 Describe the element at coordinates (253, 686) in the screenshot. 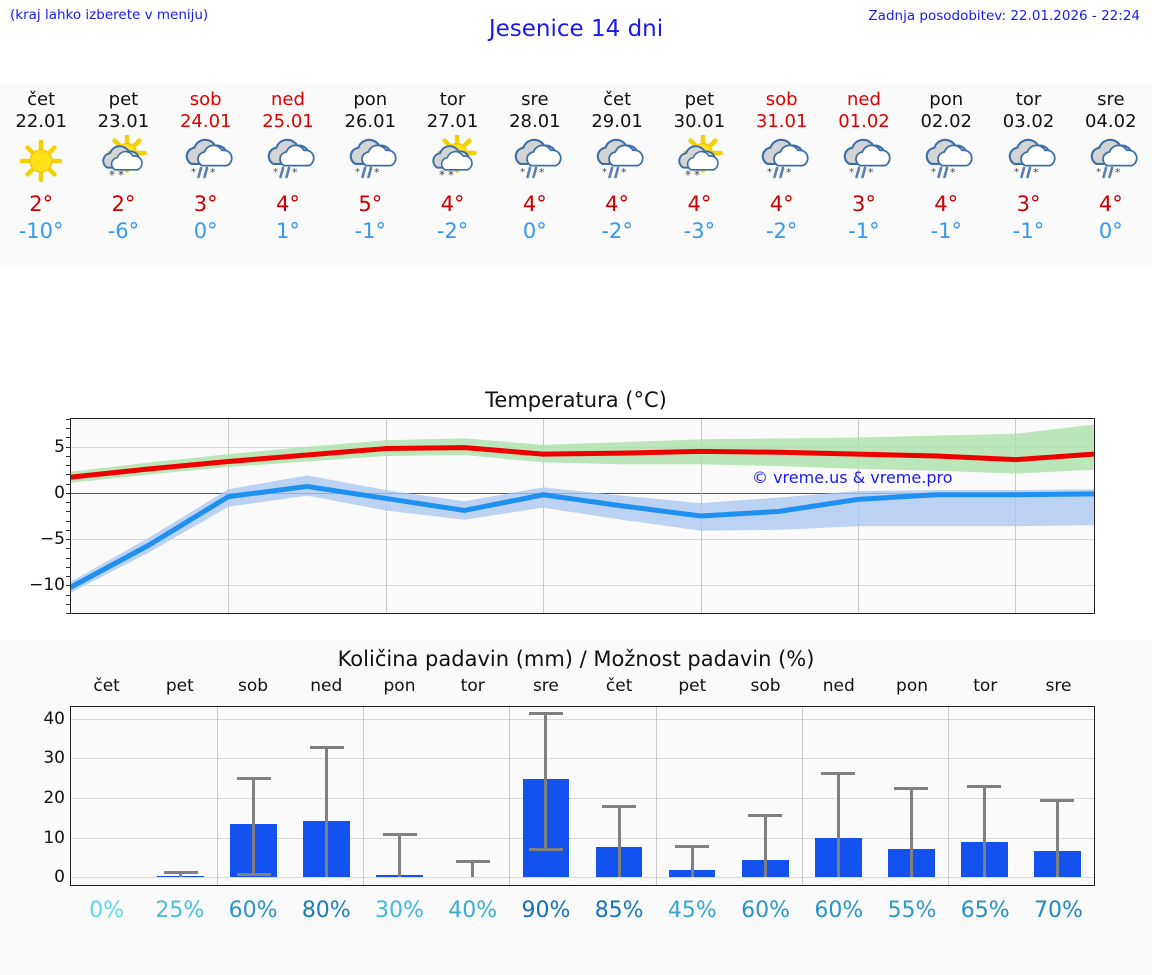

I see `precipitation-day-label: sob` at that location.